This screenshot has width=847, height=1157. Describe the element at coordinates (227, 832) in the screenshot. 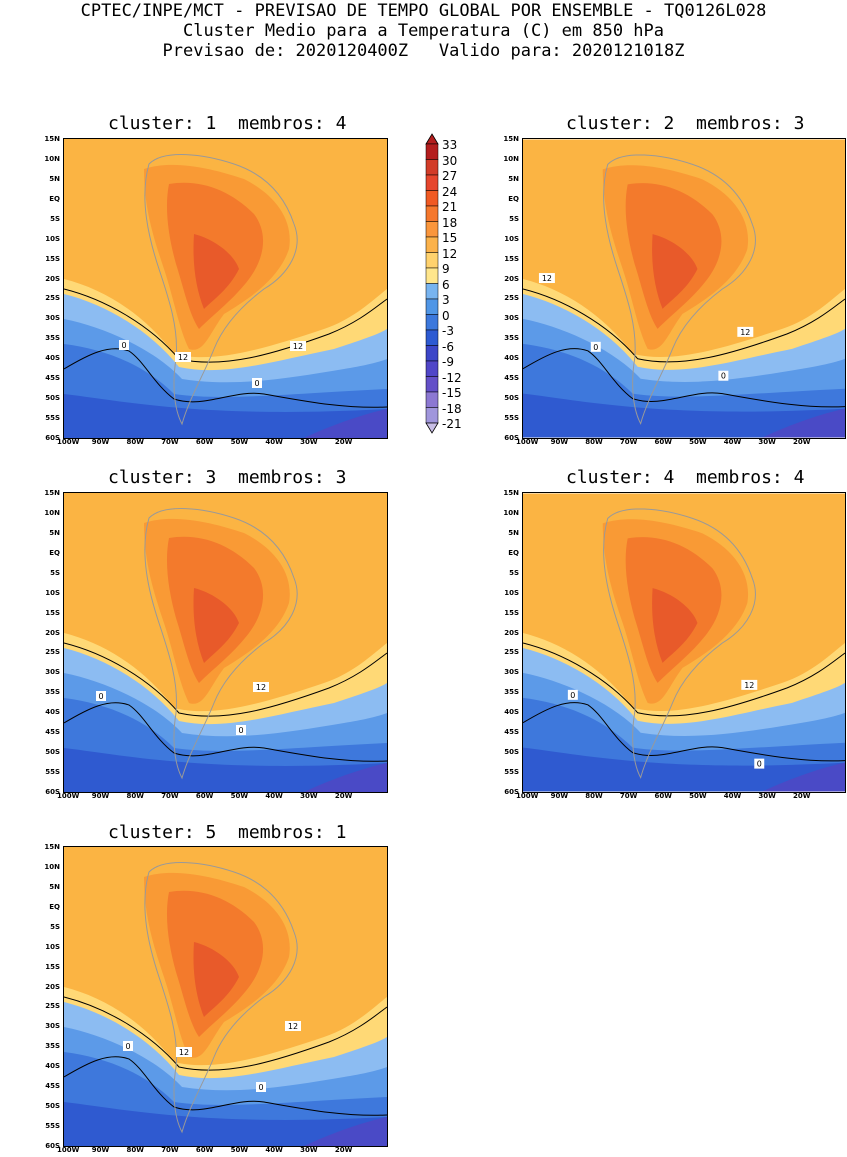

I see `panel-title-5: cluster: 5 membros: 1` at that location.